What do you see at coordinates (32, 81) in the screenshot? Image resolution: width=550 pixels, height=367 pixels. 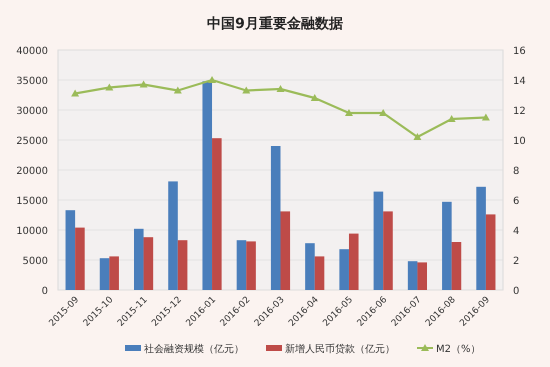 I see `y-tick-label: 35000` at bounding box center [32, 81].